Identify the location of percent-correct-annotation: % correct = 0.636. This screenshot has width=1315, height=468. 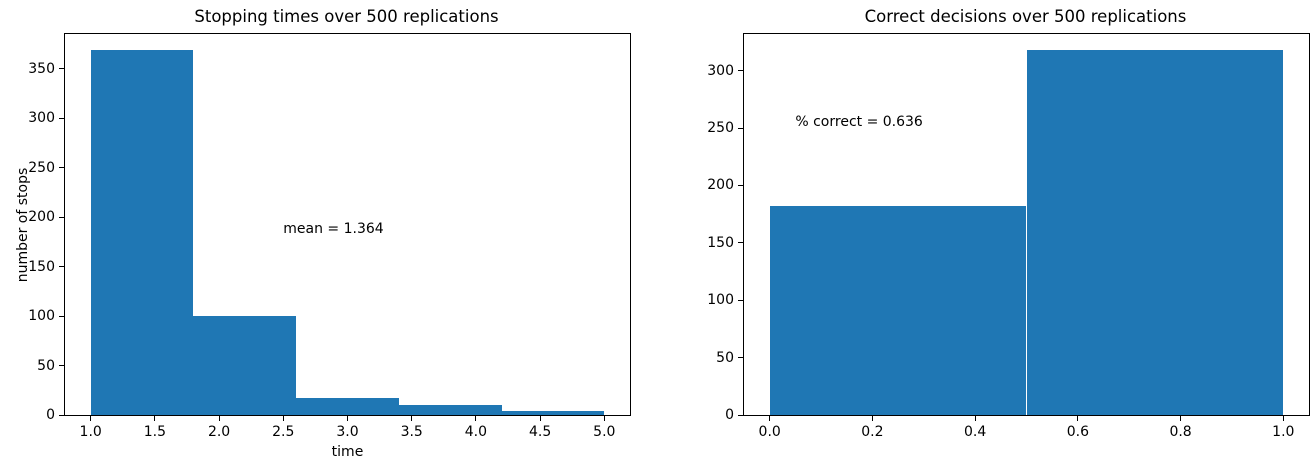
(859, 122).